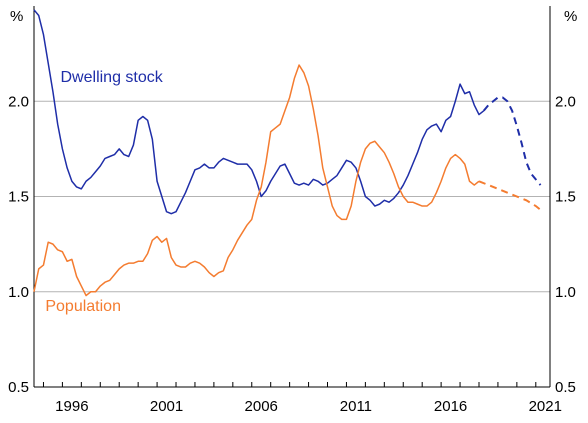 The width and height of the screenshot is (588, 423). Describe the element at coordinates (450, 406) in the screenshot. I see `x-tick-label-4: 2016` at that location.